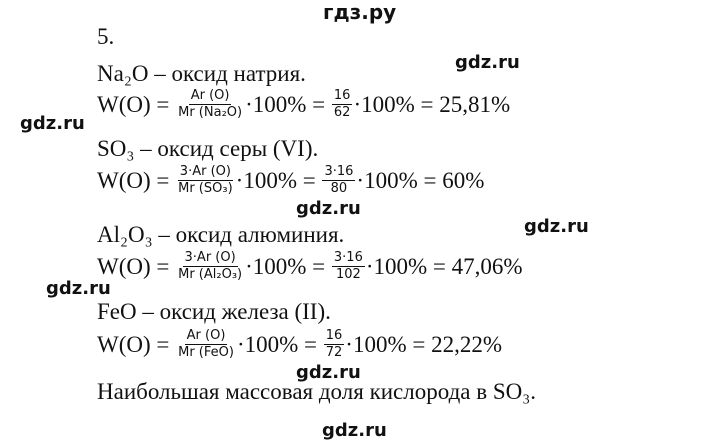 This screenshot has height=445, width=720. I want to click on task-number: 5., so click(106, 36).